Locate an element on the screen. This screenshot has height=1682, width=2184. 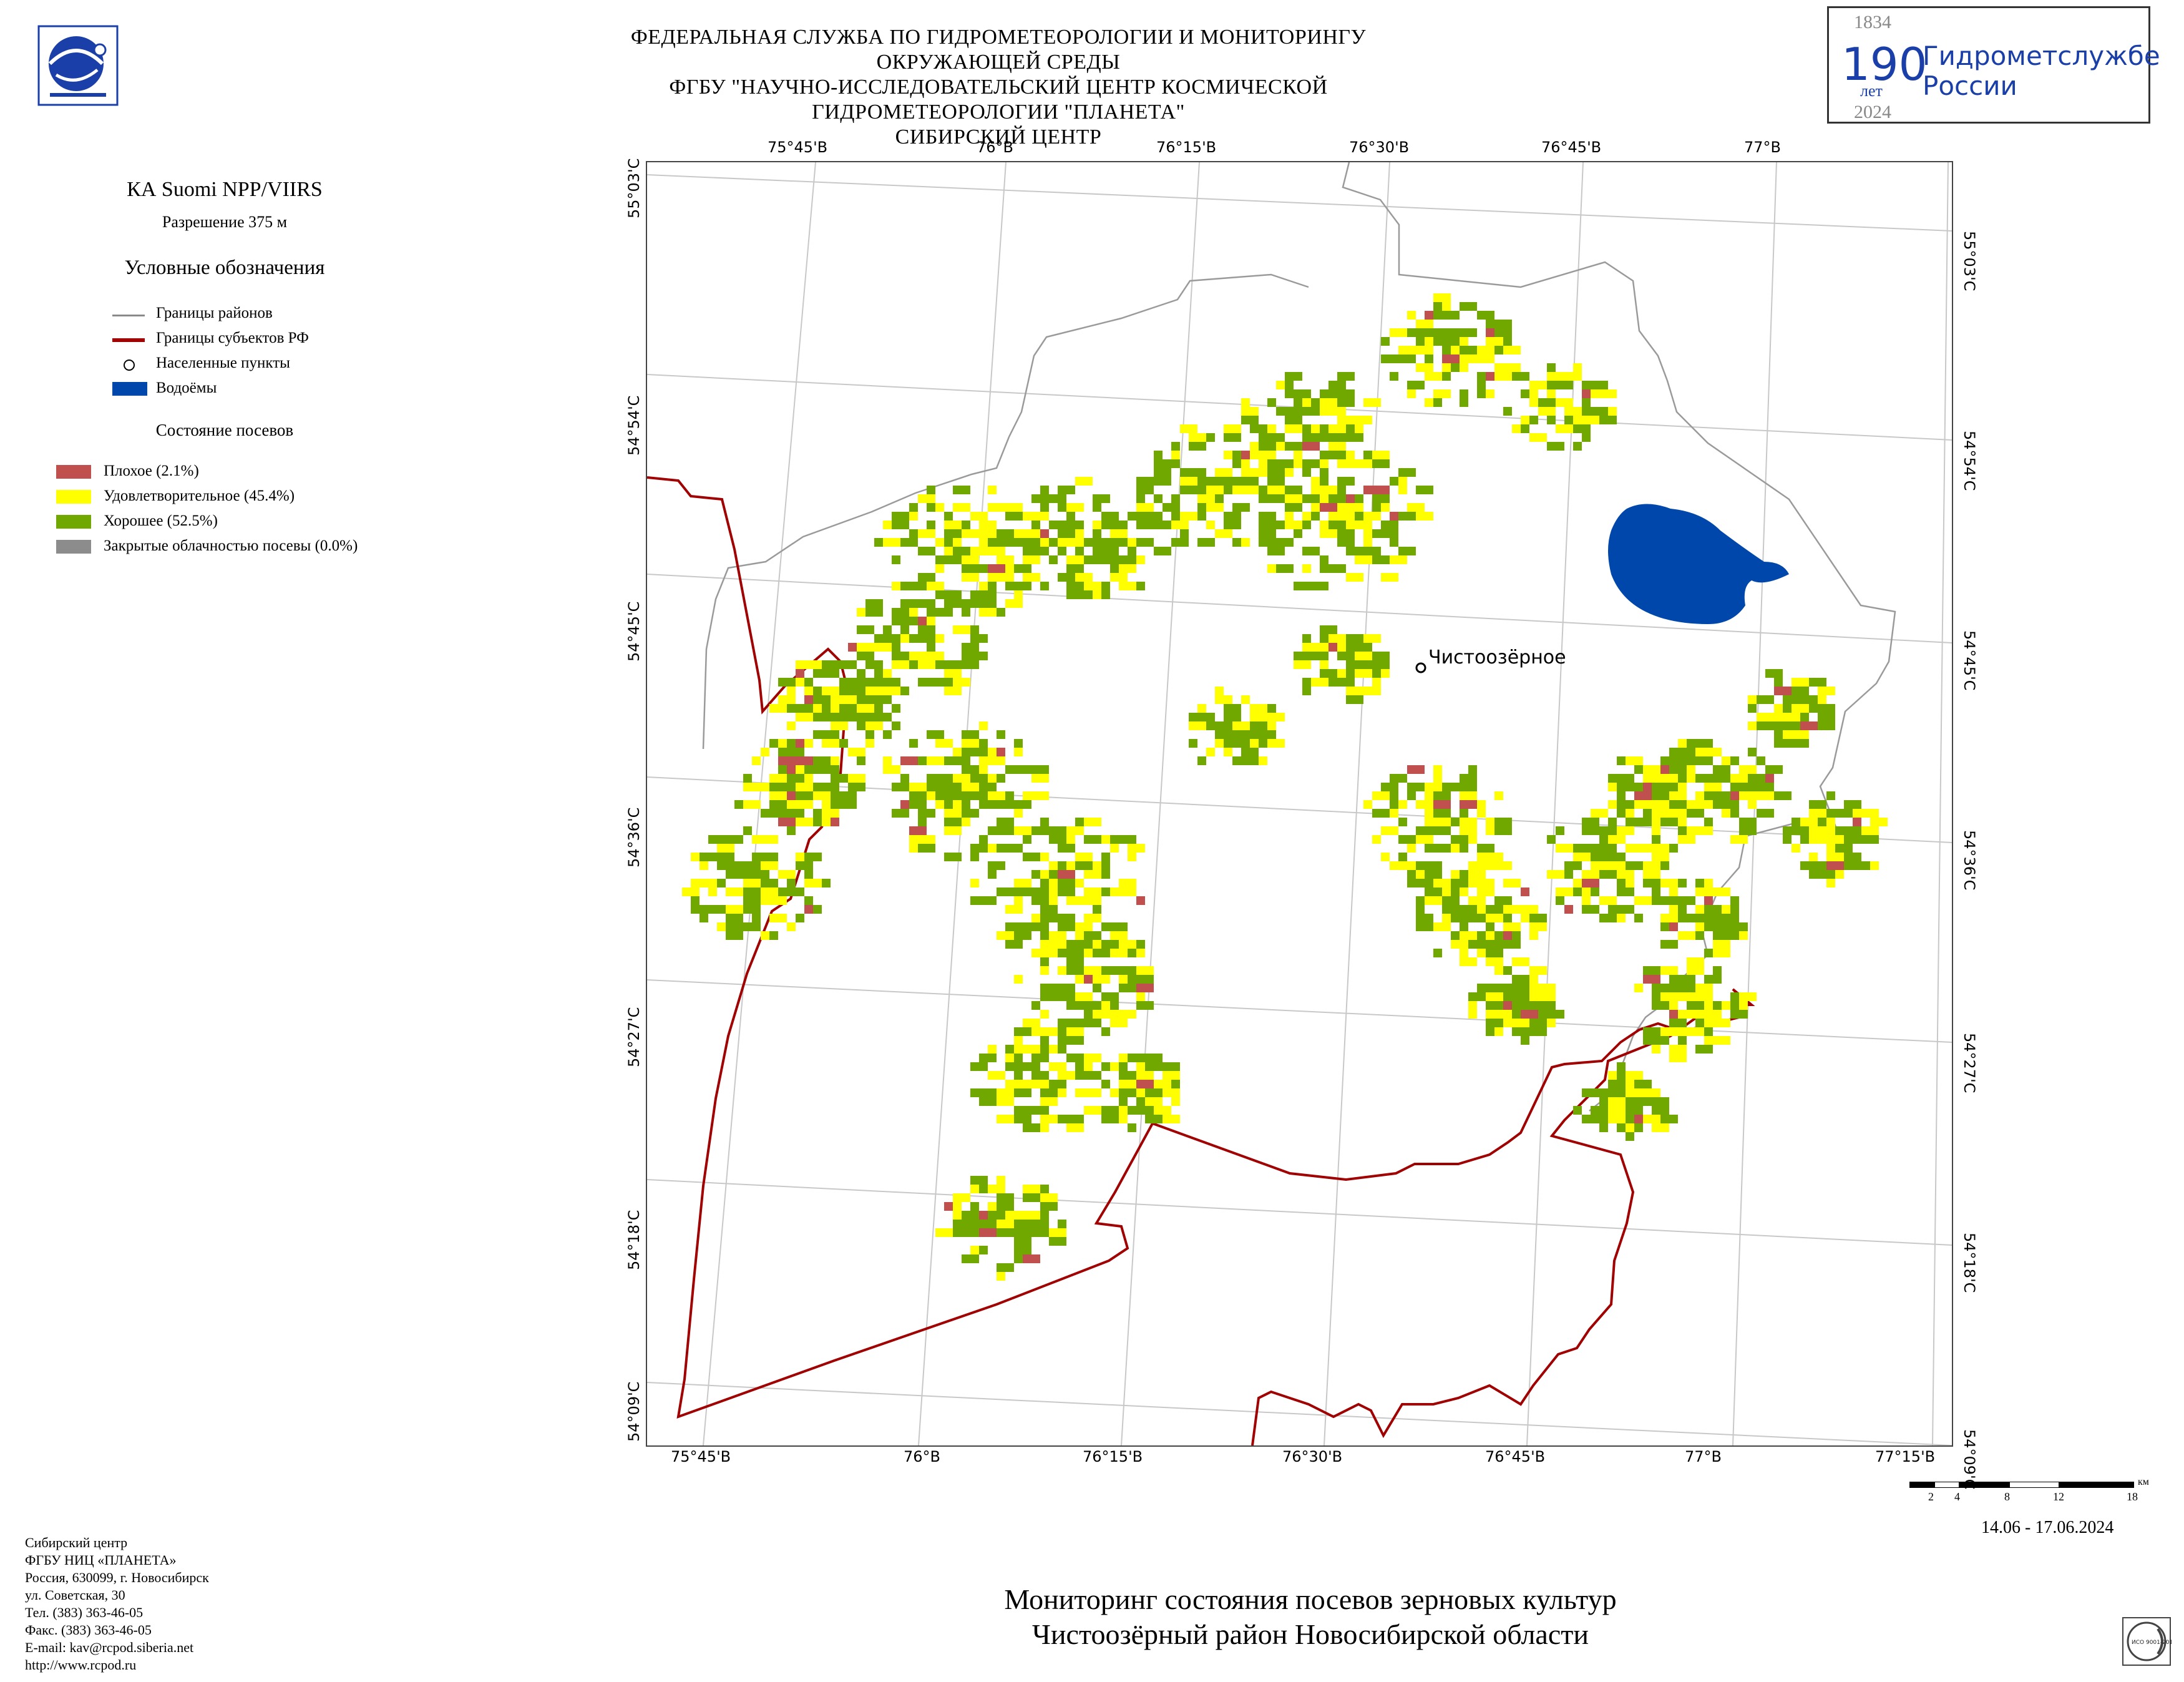
legend-crop-poor: Плохое (2.1%) is located at coordinates (234, 474).